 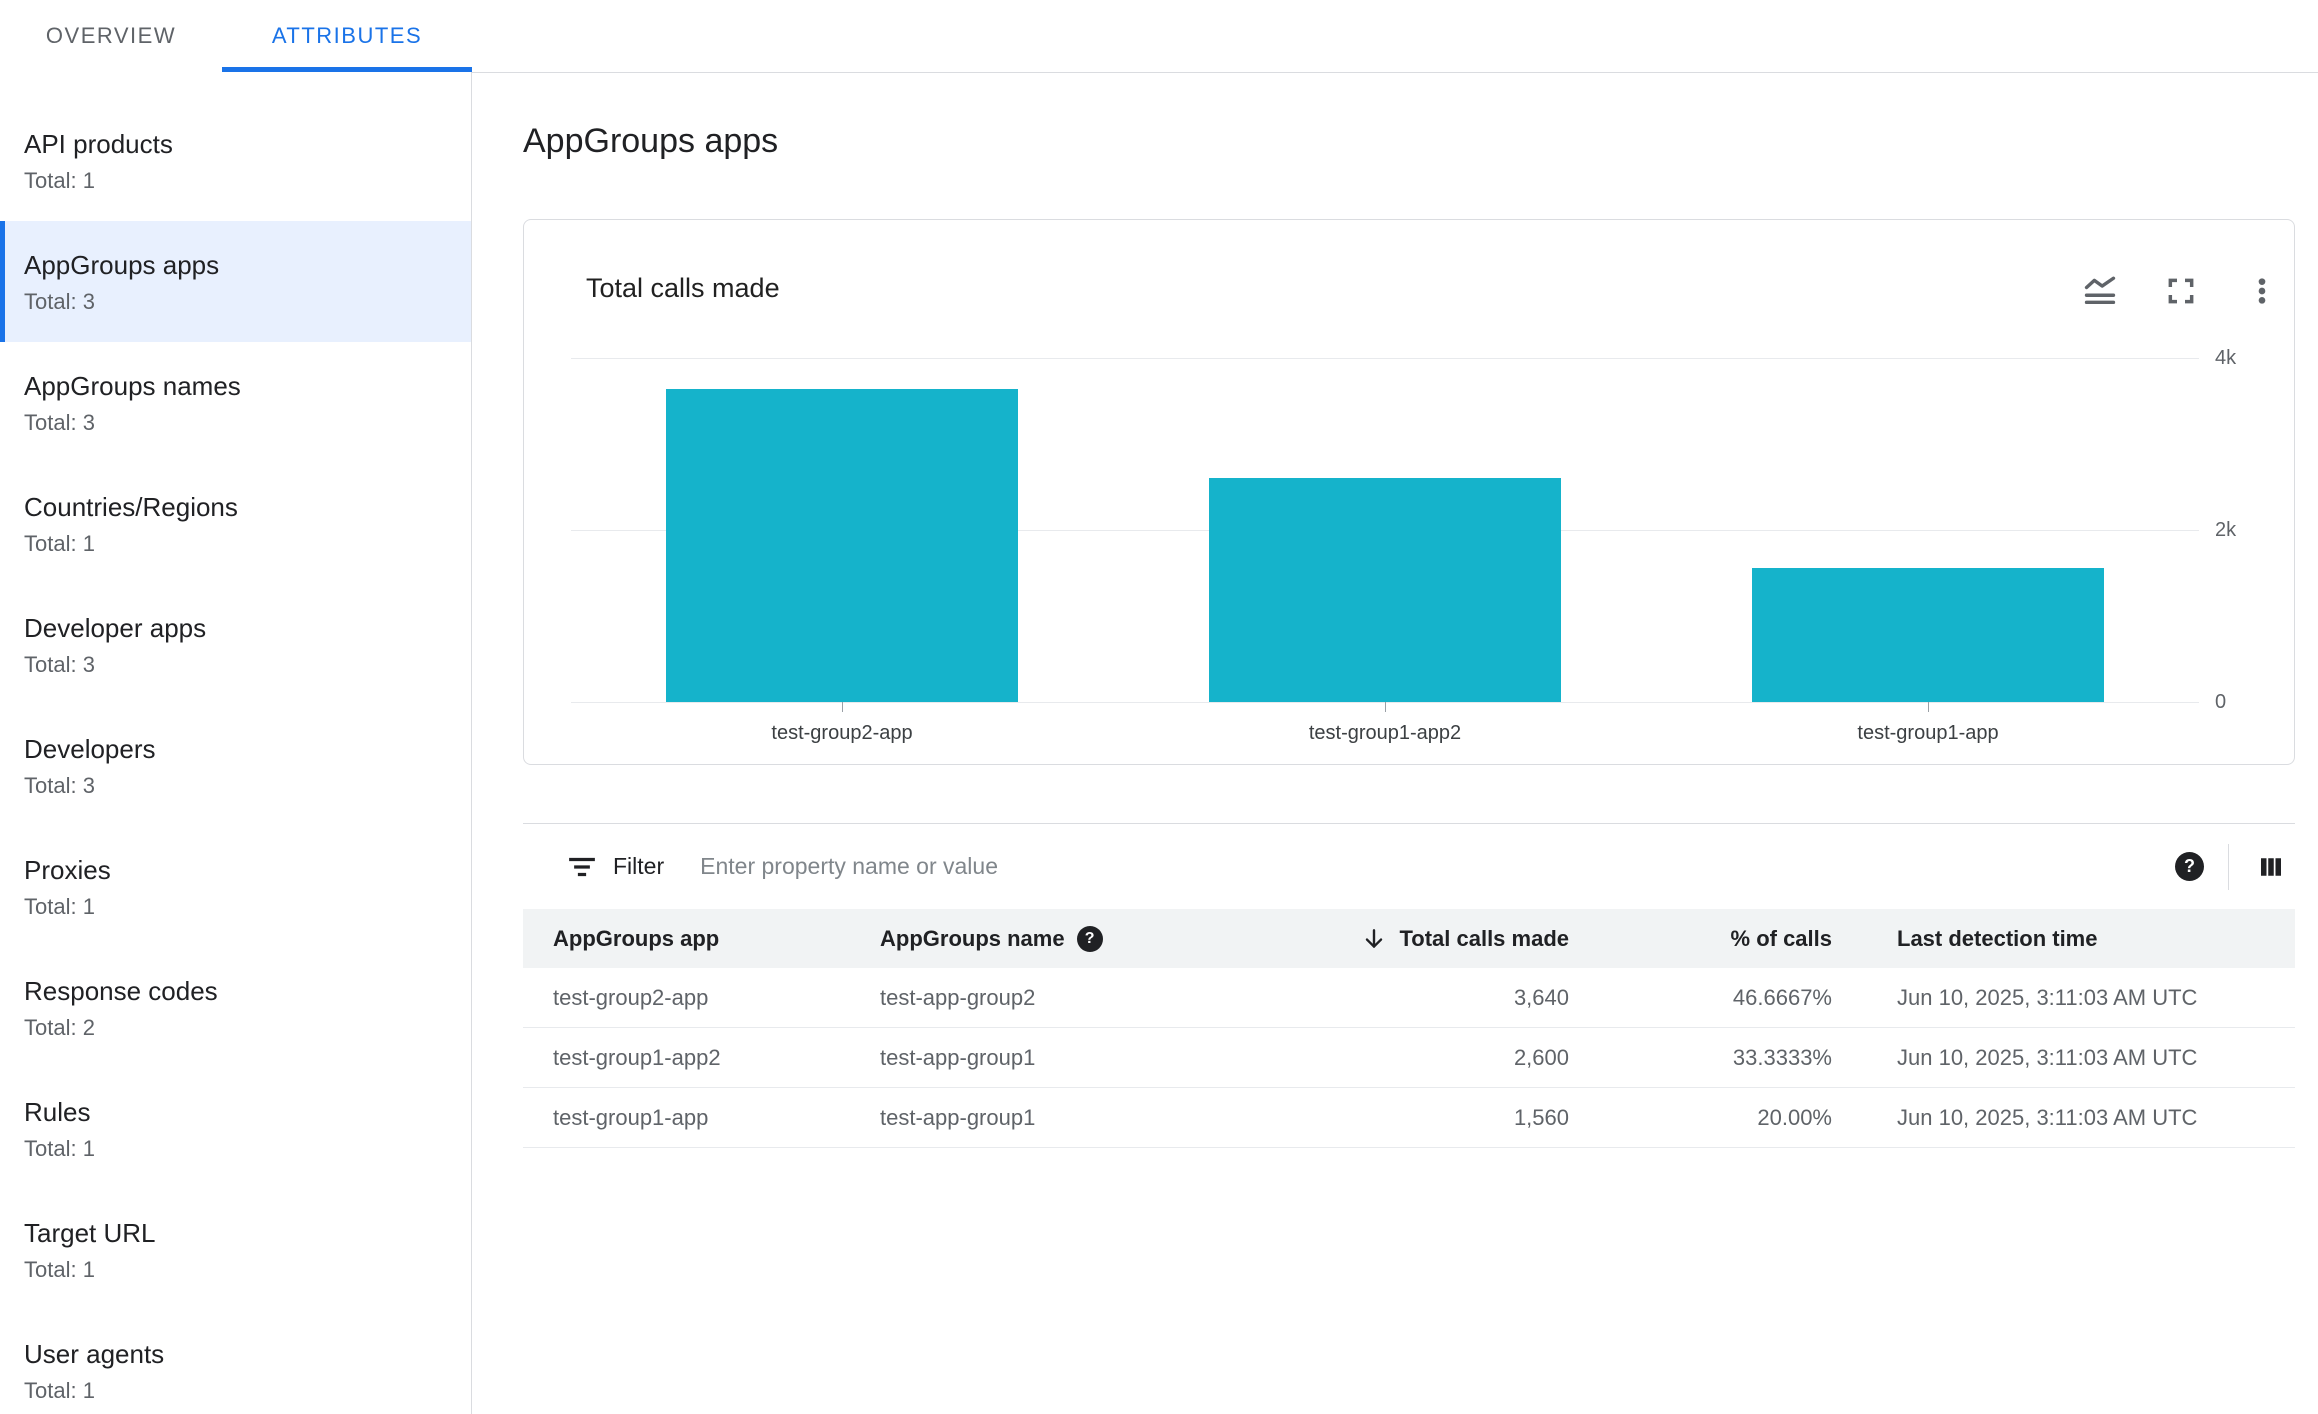 I want to click on bar-test-group2-app, so click(x=842, y=545).